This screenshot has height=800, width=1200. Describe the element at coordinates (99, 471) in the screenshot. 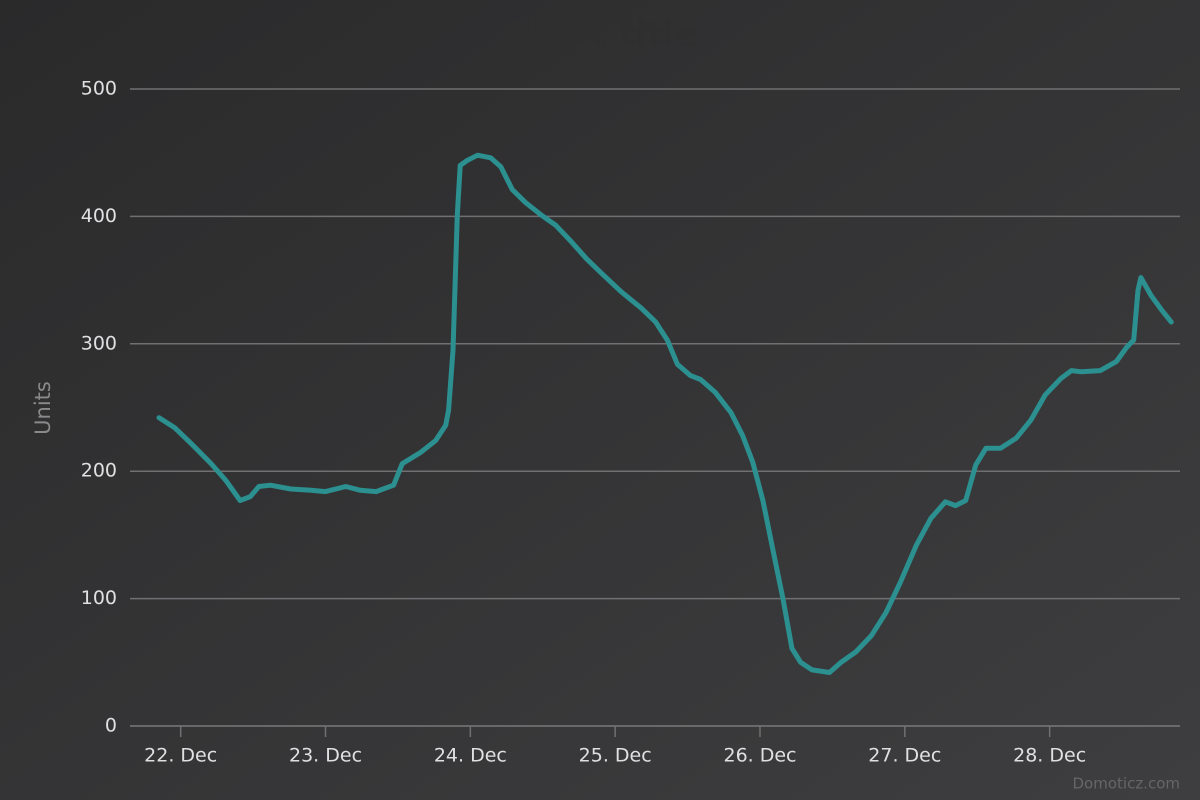

I see `y-tick-label: 200` at that location.